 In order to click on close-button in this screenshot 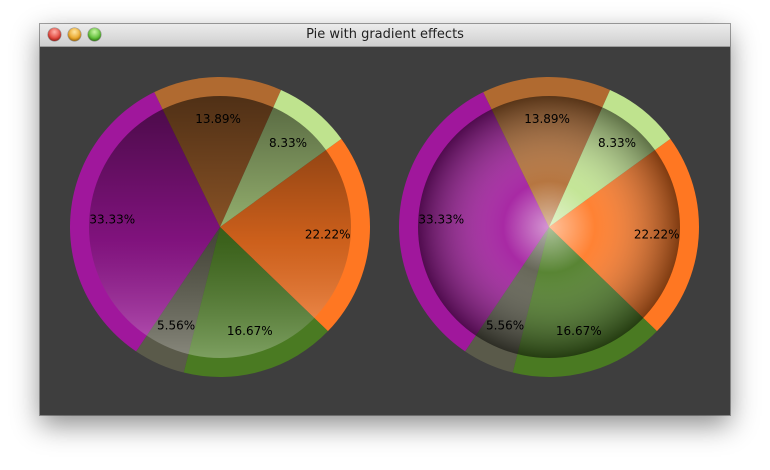, I will do `click(54, 34)`.